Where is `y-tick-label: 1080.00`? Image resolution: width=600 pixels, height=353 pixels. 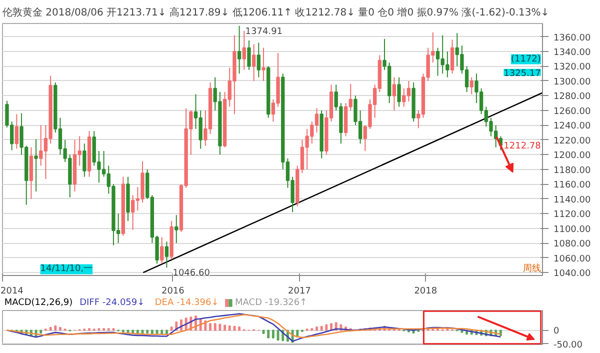 y-tick-label: 1080.00 is located at coordinates (572, 245).